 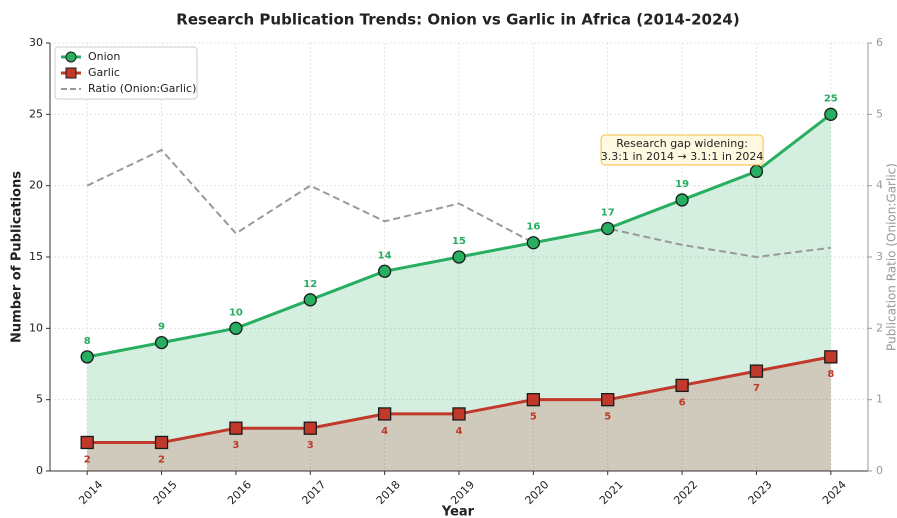 What do you see at coordinates (36, 256) in the screenshot?
I see `y-tick-label: 15` at bounding box center [36, 256].